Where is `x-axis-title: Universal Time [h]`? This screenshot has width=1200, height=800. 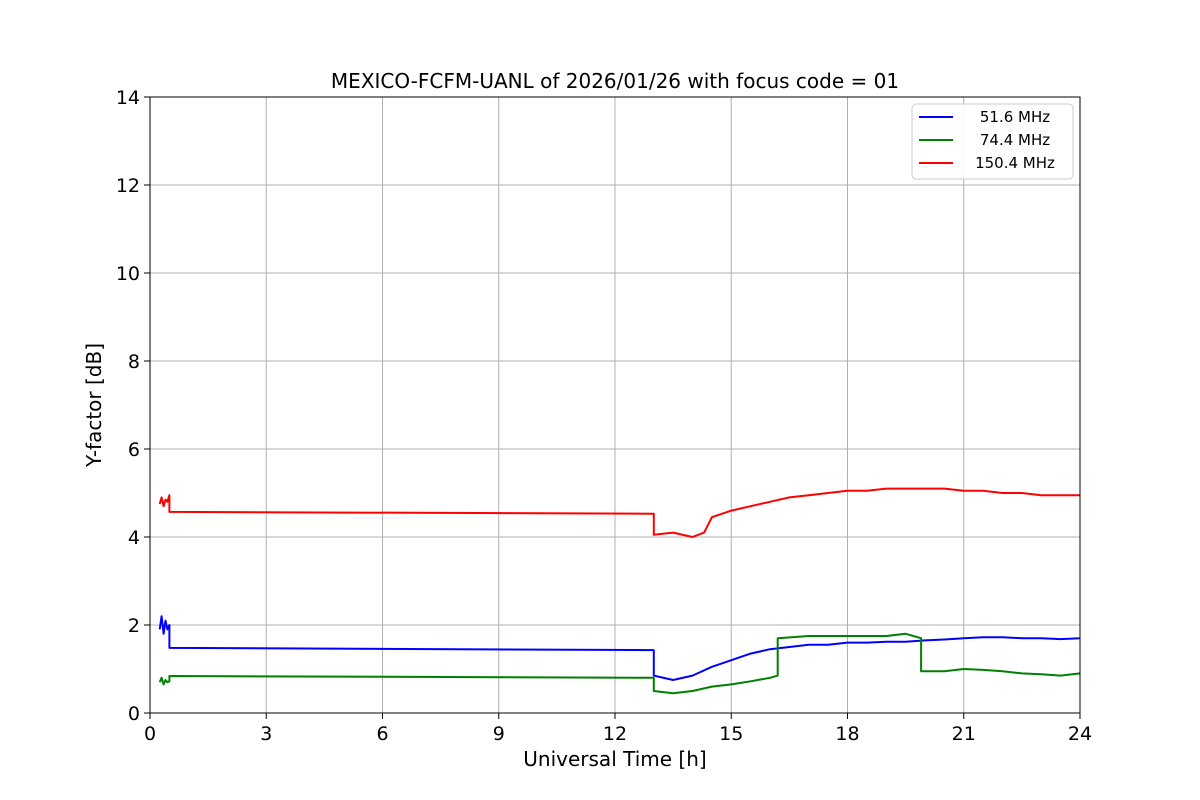
x-axis-title: Universal Time [h] is located at coordinates (614, 759).